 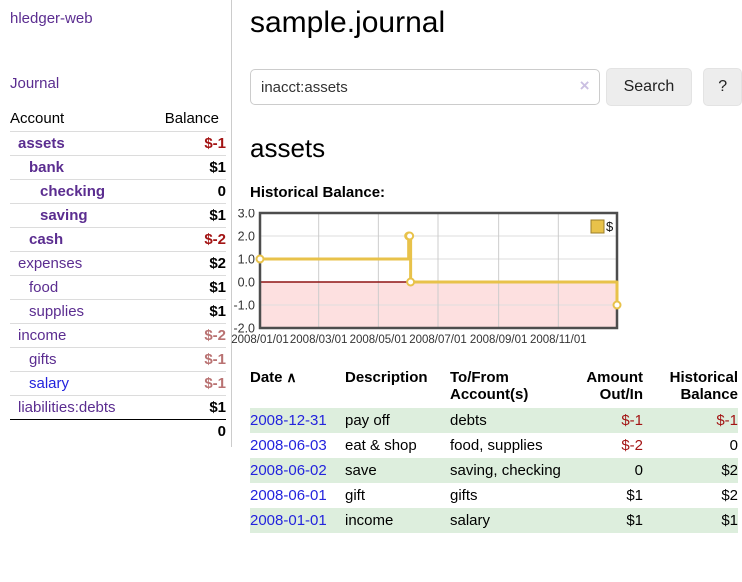 I want to click on date-link: 2008-06-02, so click(x=288, y=470).